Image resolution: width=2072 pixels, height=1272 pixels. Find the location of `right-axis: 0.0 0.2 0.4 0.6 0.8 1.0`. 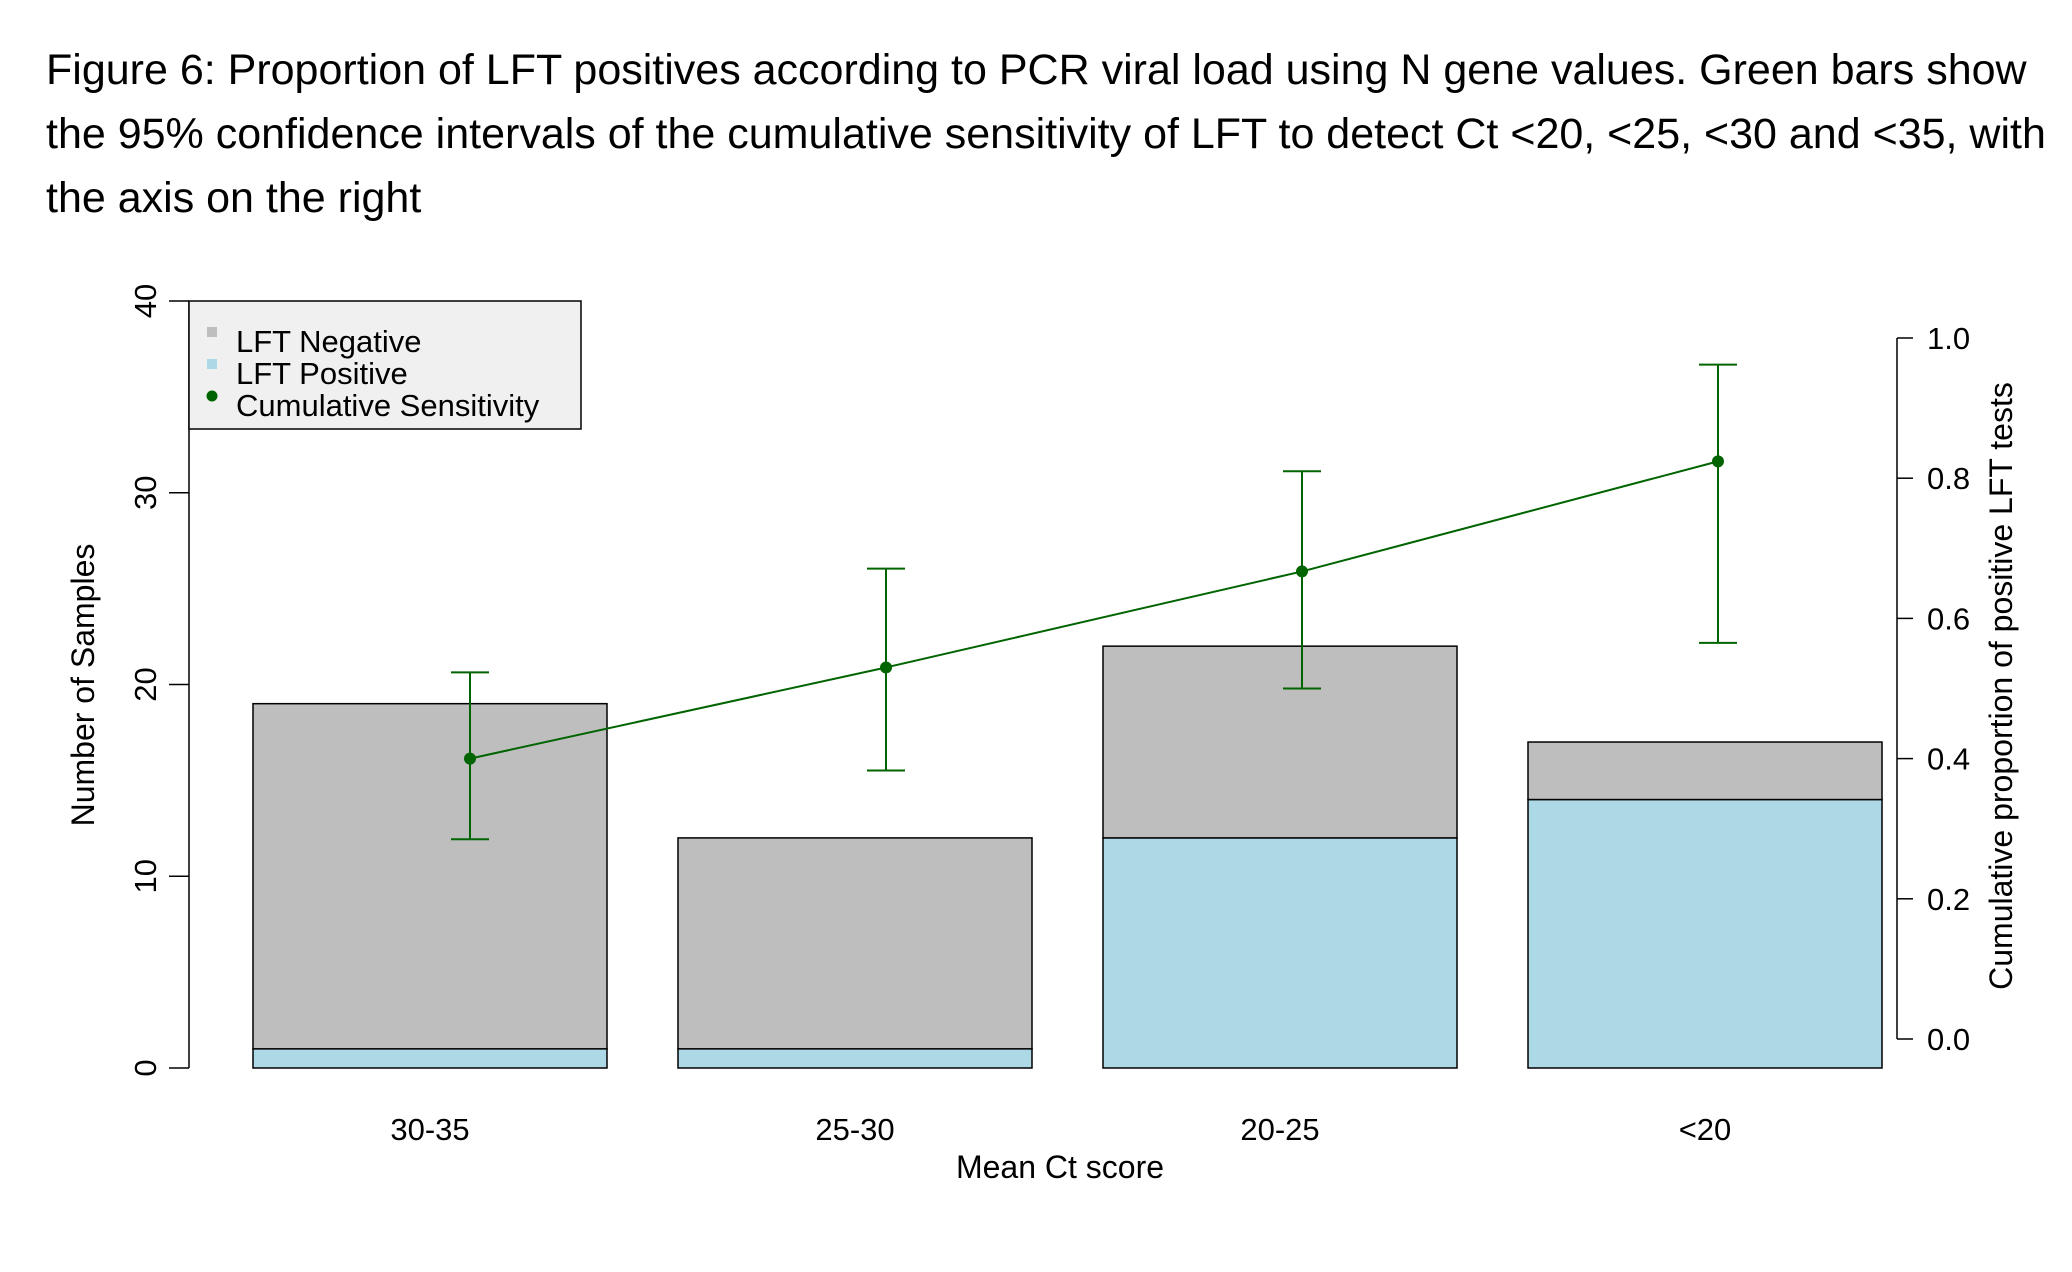

right-axis: 0.0 0.2 0.4 0.6 0.8 1.0 is located at coordinates (1933, 689).